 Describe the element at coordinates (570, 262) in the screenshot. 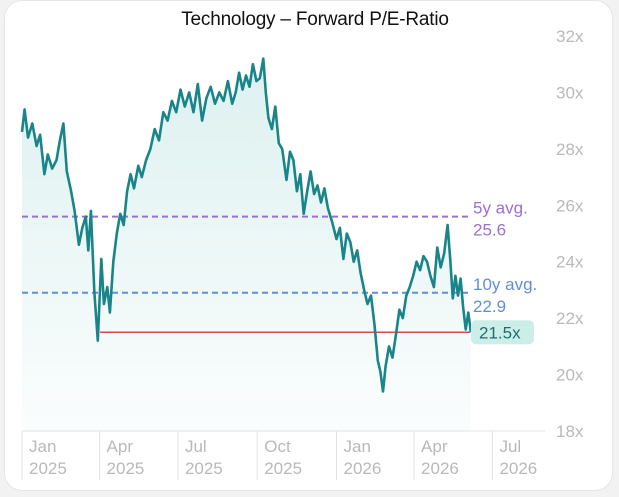

I see `y-tick-label: 24x` at that location.